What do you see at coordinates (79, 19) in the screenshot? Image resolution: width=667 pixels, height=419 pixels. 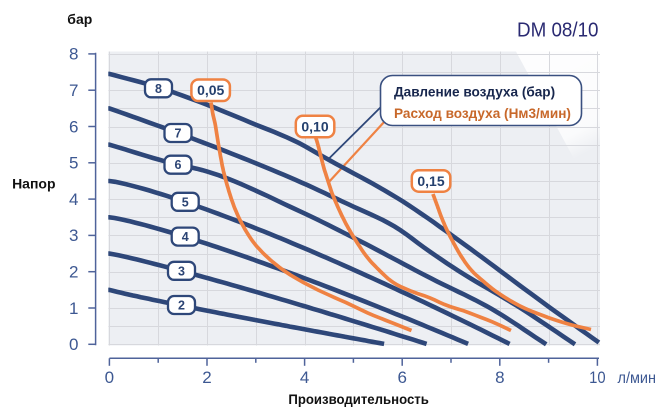 I see `svg-text: бар` at bounding box center [79, 19].